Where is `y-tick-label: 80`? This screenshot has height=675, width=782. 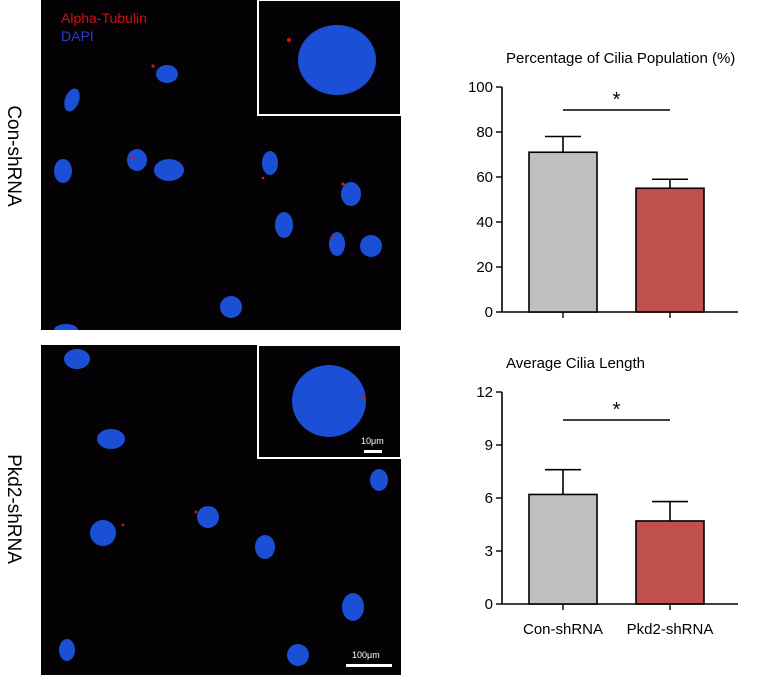
y-tick-label: 80 is located at coordinates (484, 132).